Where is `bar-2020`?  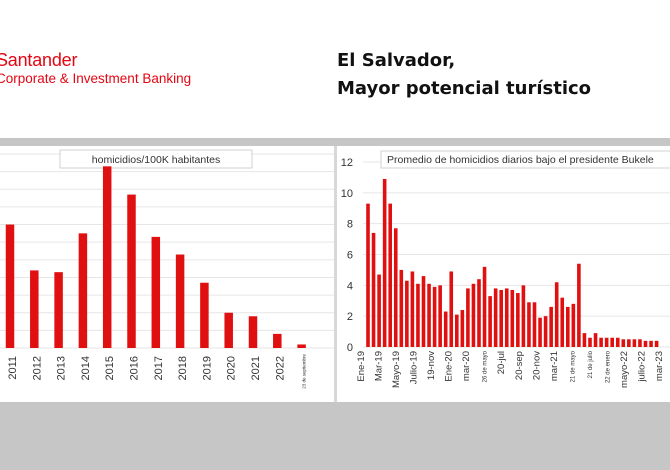
bar-2020 is located at coordinates (228, 330).